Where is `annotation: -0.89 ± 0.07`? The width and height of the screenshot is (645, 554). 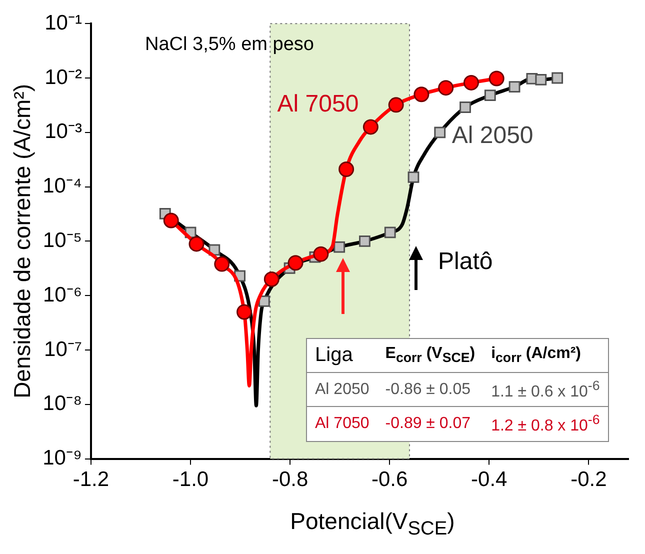
annotation: -0.89 ± 0.07 is located at coordinates (428, 424).